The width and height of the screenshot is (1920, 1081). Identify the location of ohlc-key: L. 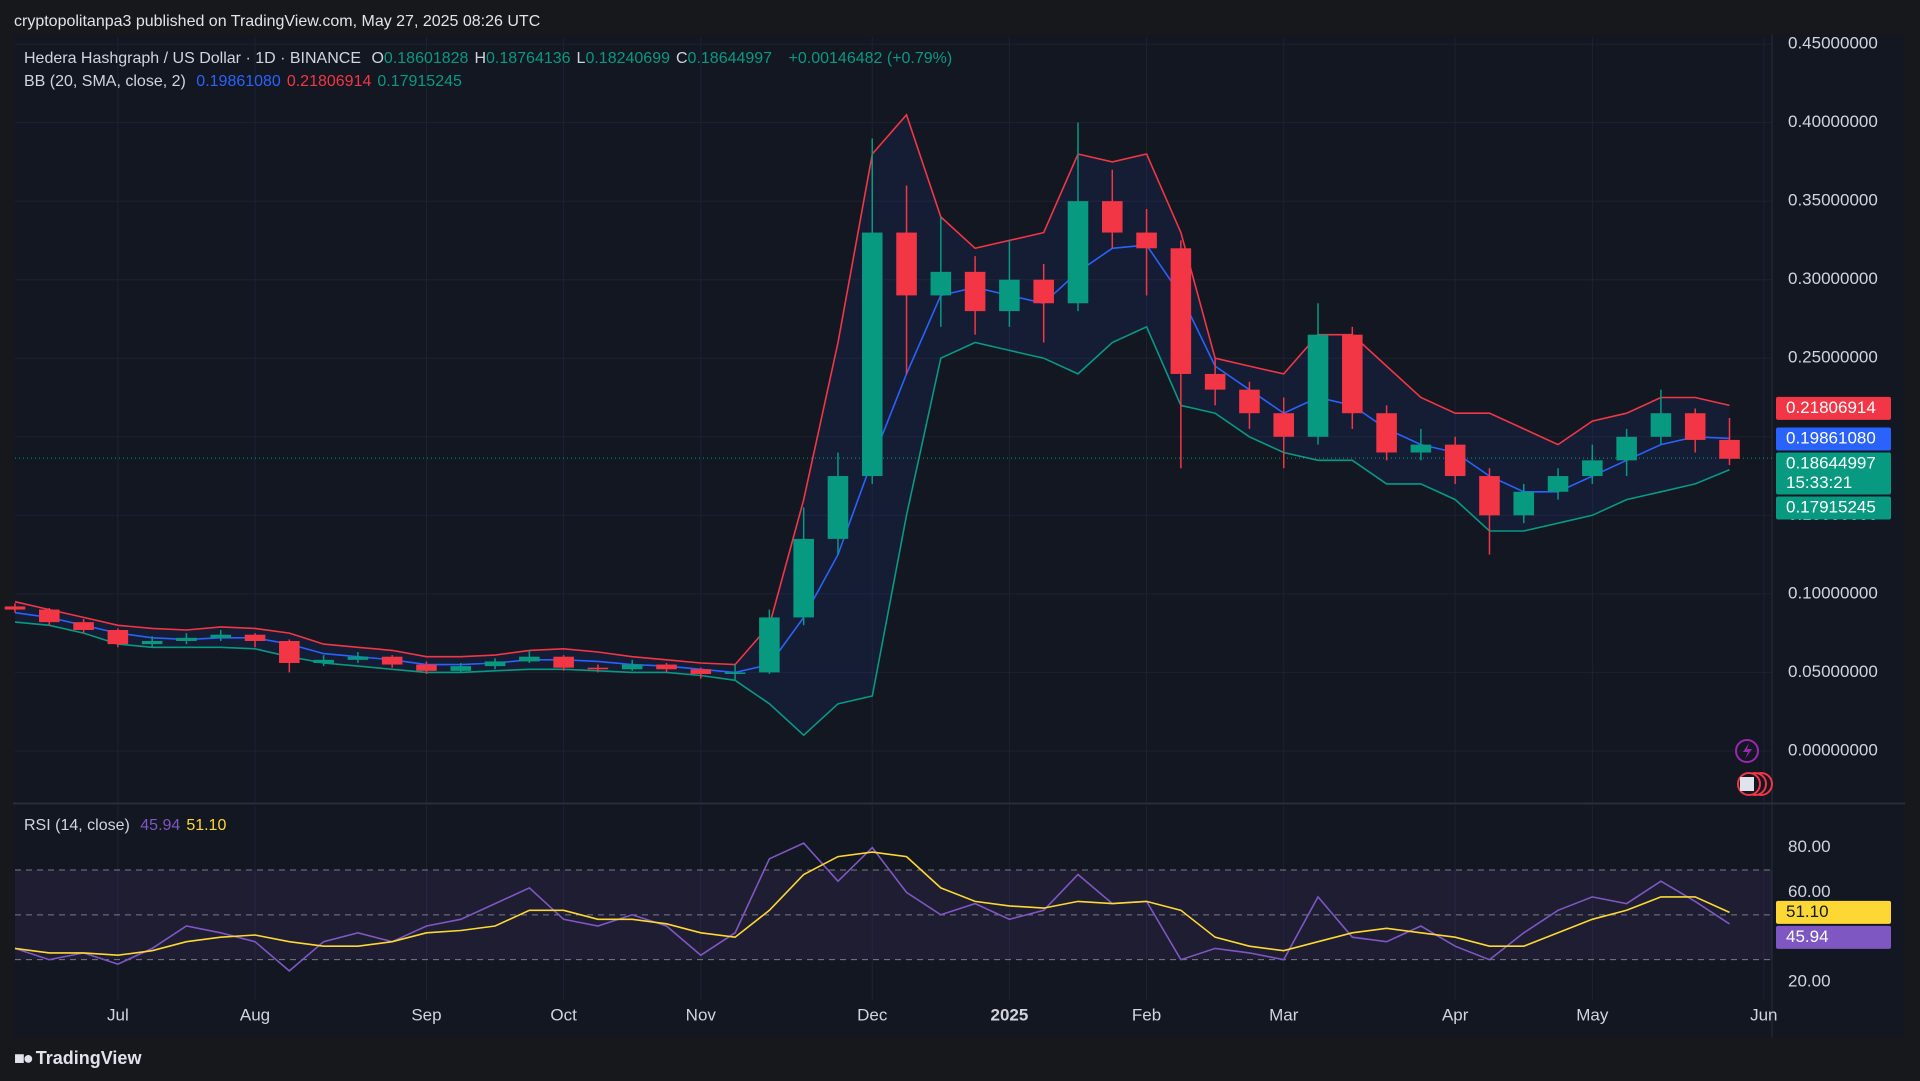
(581, 58).